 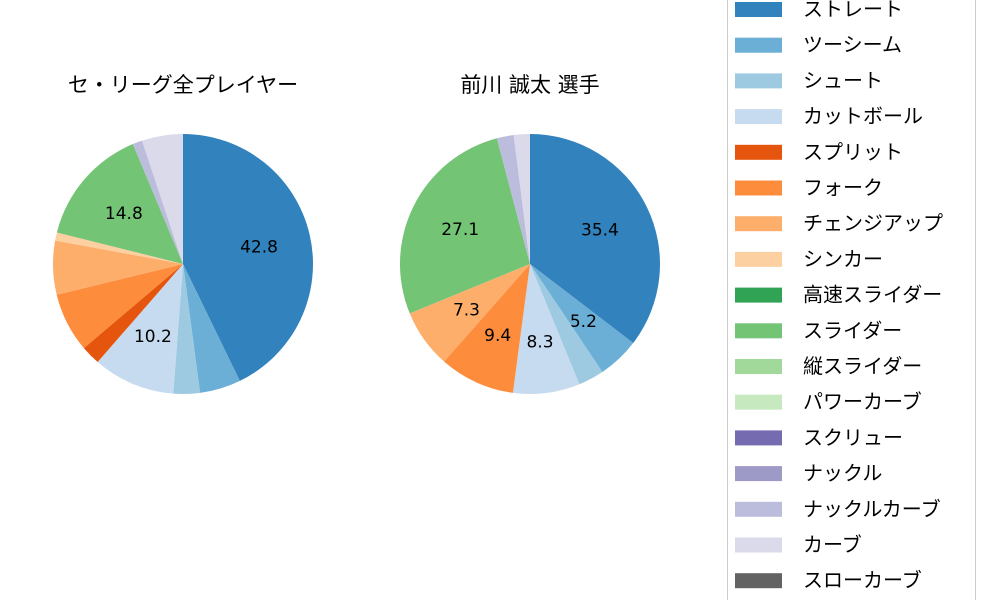 I want to click on slice-label: 14.8, so click(x=124, y=214).